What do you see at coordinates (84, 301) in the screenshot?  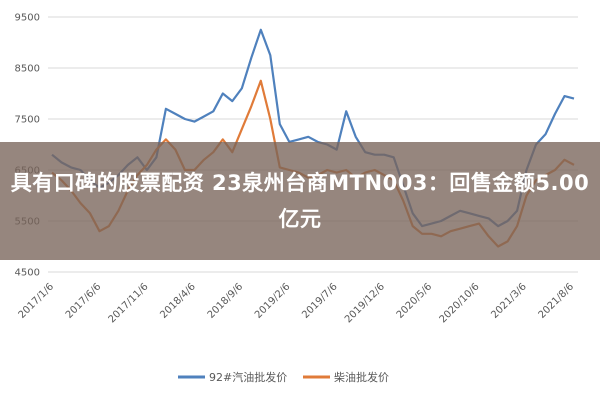 I see `x-tick-label: 2017/6/6` at bounding box center [84, 301].